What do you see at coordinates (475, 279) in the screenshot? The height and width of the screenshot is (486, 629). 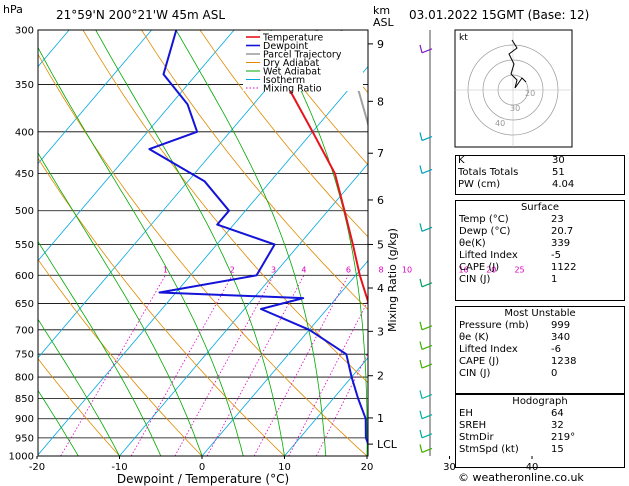 I see `row-label: CIN (J)` at bounding box center [475, 279].